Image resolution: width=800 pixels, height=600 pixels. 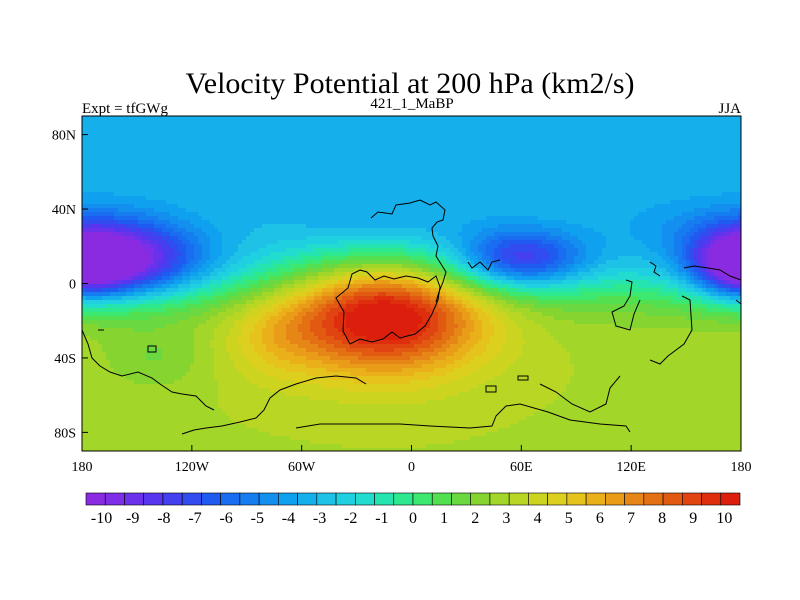 What do you see at coordinates (569, 518) in the screenshot?
I see `colorbar-label: 5` at bounding box center [569, 518].